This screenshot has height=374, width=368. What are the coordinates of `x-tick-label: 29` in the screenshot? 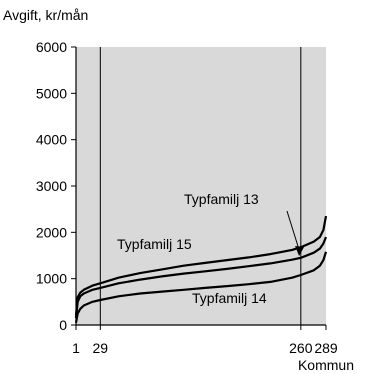 It's located at (101, 348).